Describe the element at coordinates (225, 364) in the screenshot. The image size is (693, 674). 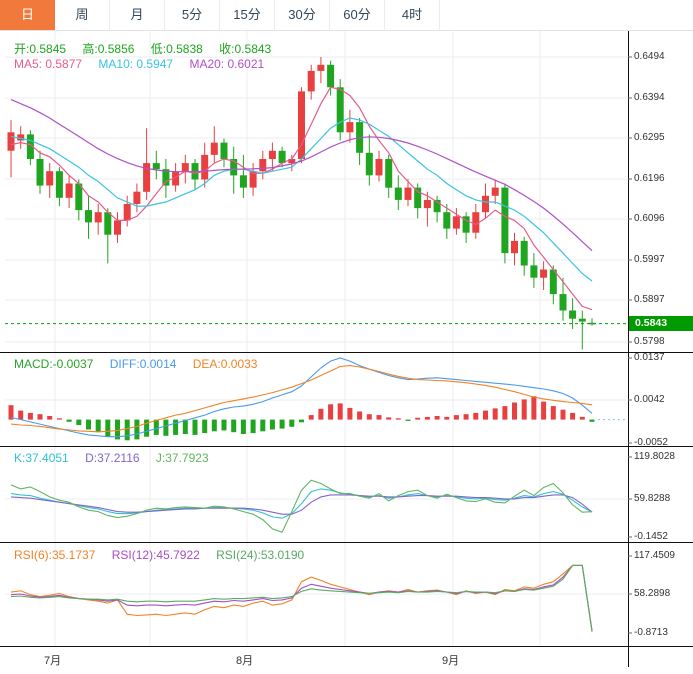
I see `dea-value: DEA:0.0033` at that location.